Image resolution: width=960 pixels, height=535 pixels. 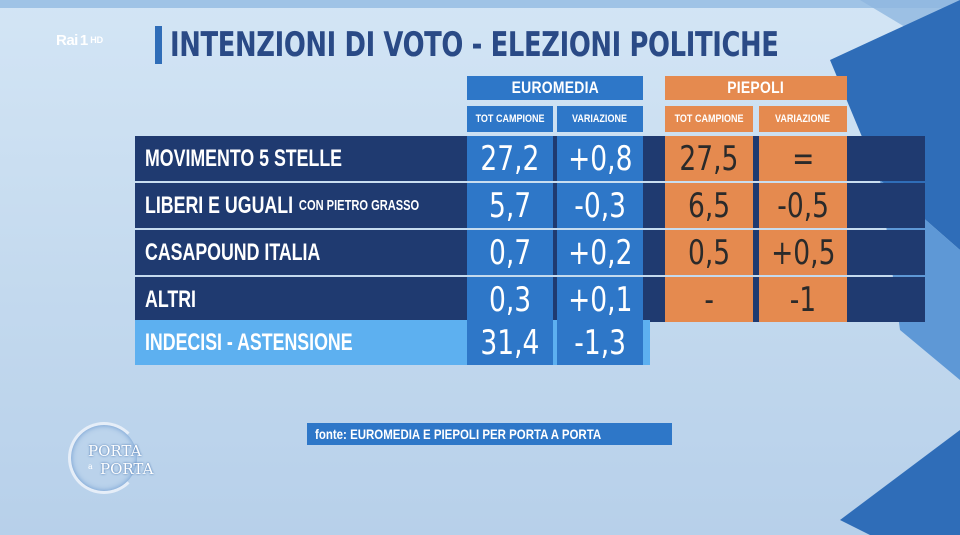 I want to click on page-title-block: INTENZIONI DI VOTO - ELEZIONI POLITICHE, so click(x=557, y=45).